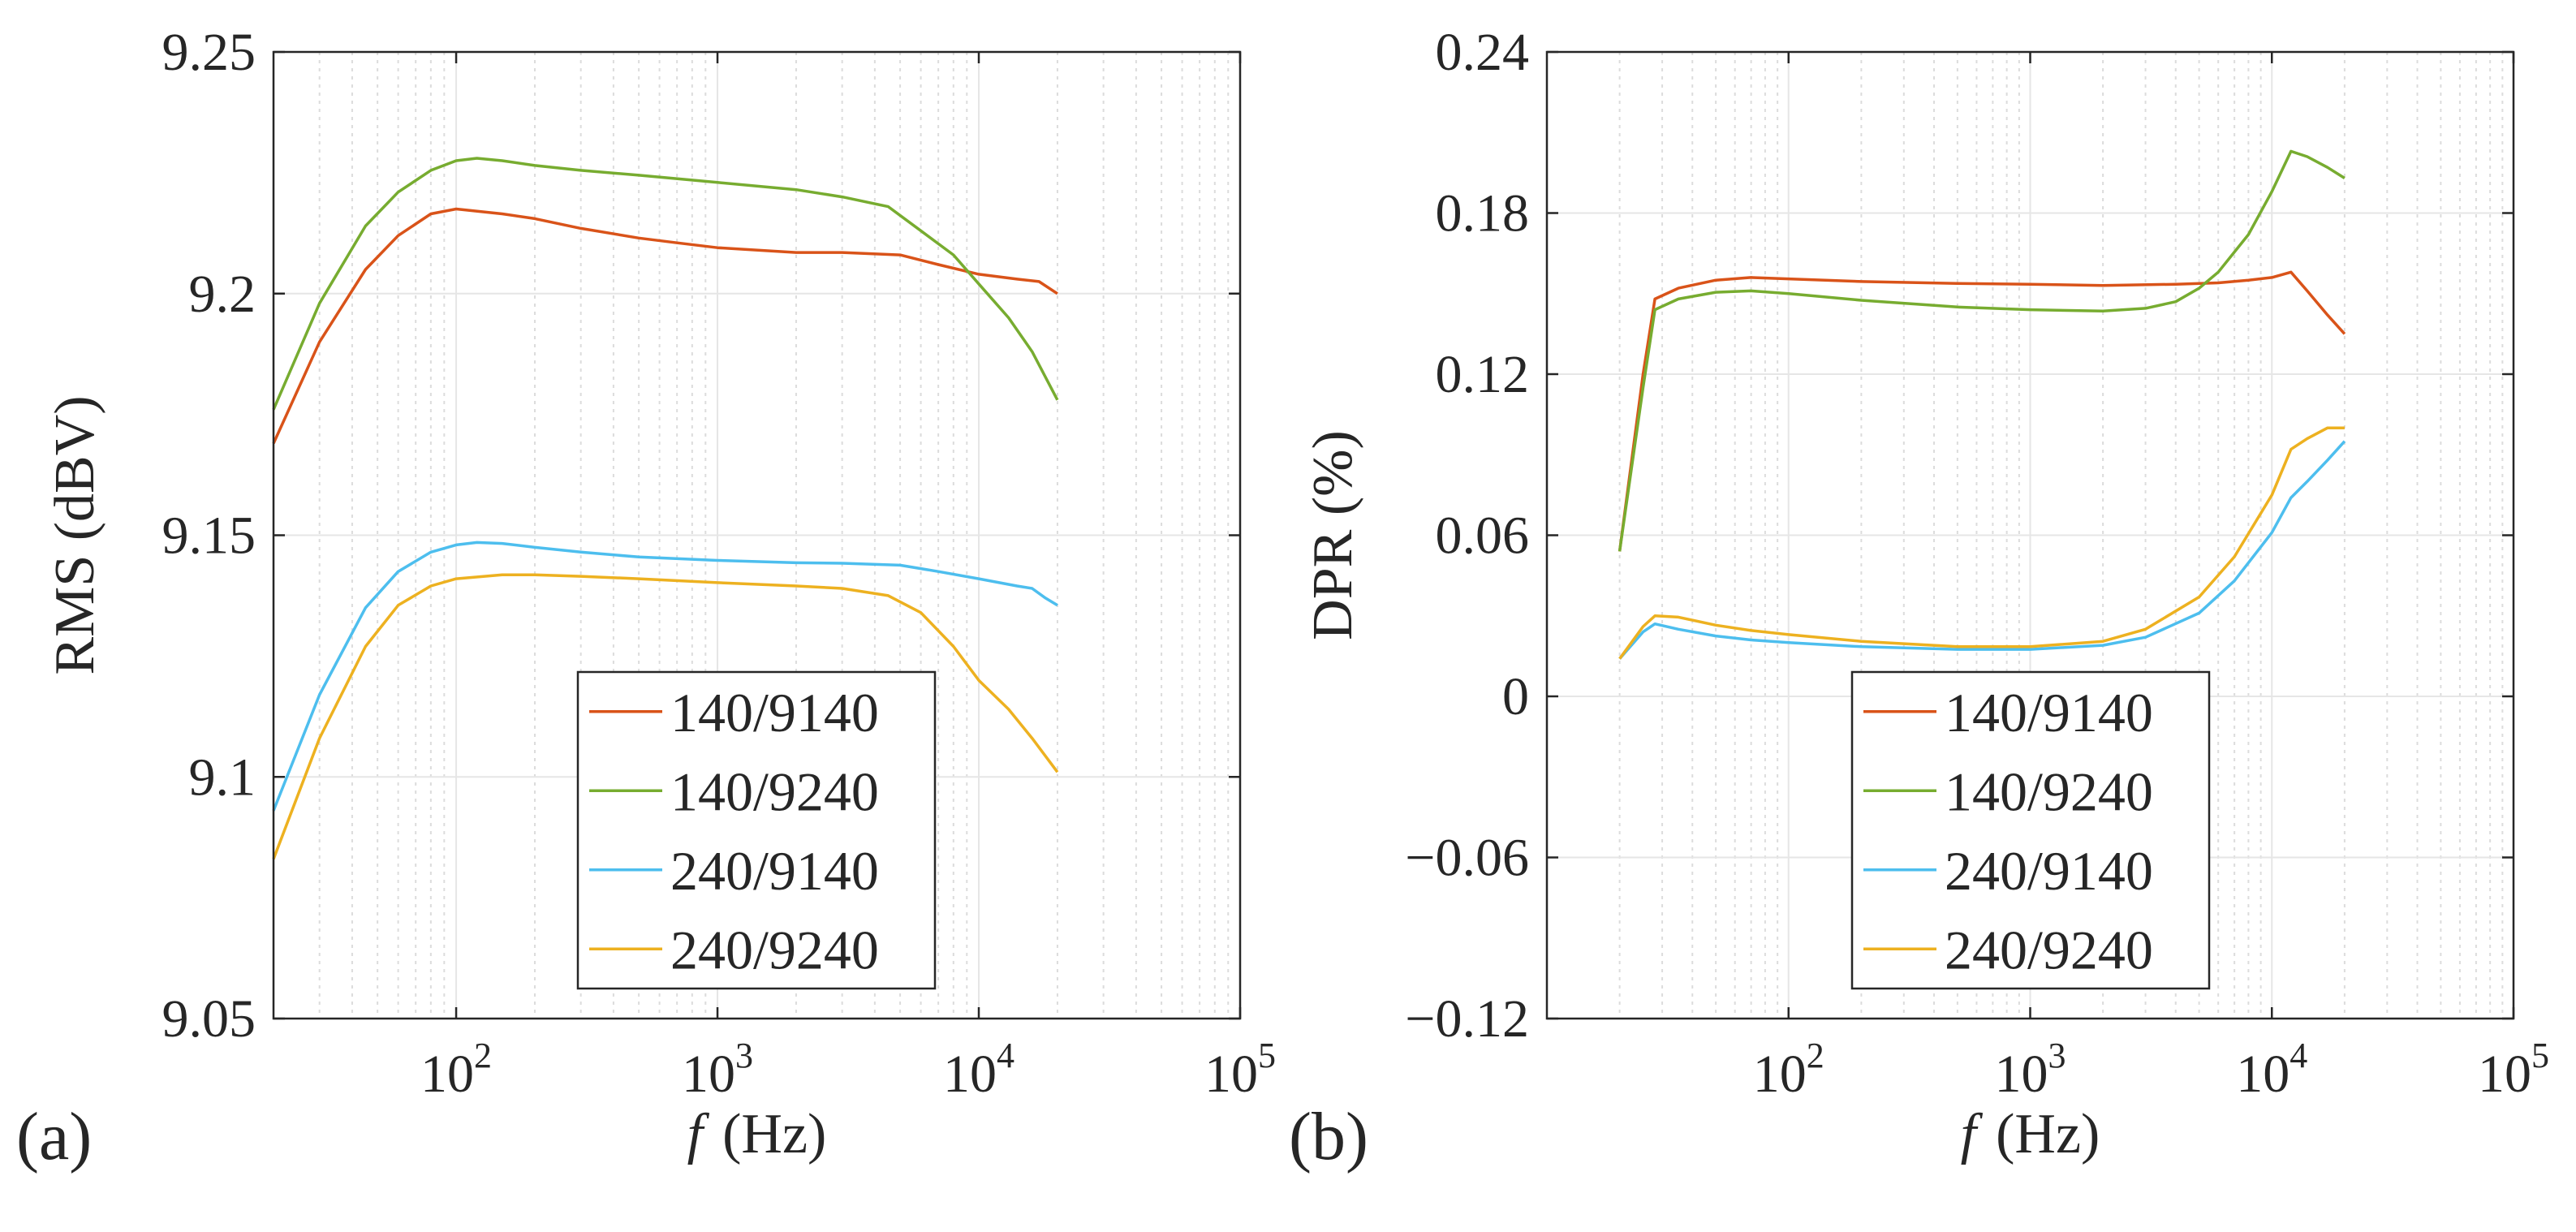 This screenshot has height=1232, width=2576. What do you see at coordinates (1483, 213) in the screenshot?
I see `y-tick-label: 0.18` at bounding box center [1483, 213].